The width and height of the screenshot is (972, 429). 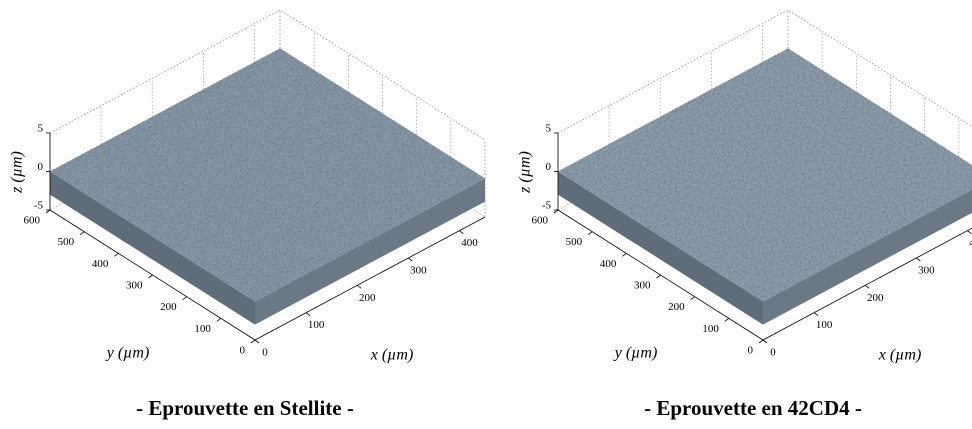 I want to click on caption: - Eprouvette en Stellite -, so click(x=245, y=408).